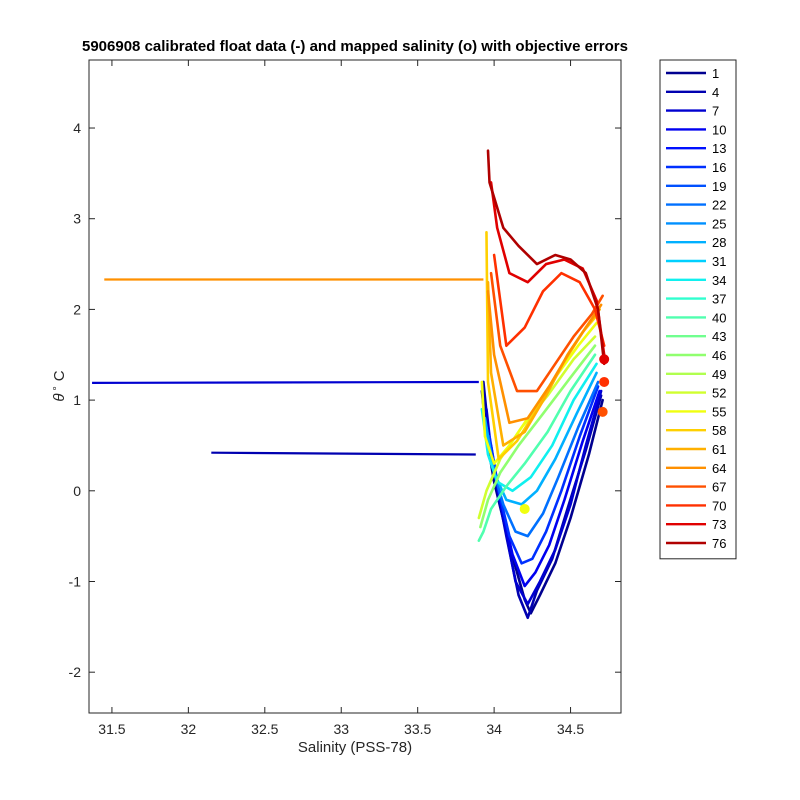  What do you see at coordinates (75, 581) in the screenshot?
I see `y-tick-label: -1` at bounding box center [75, 581].